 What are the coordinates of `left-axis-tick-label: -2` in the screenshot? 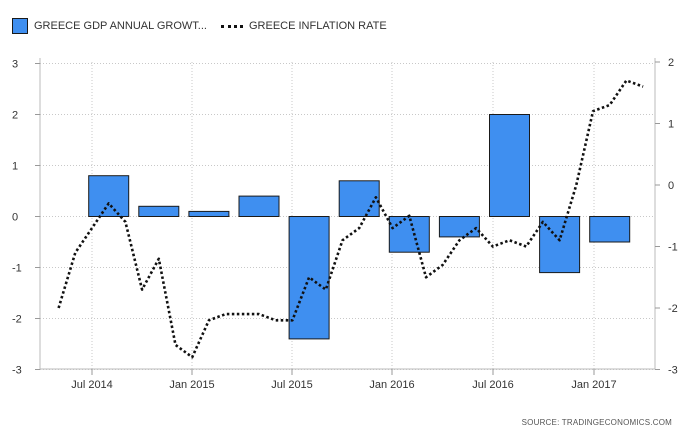 It's located at (17, 320).